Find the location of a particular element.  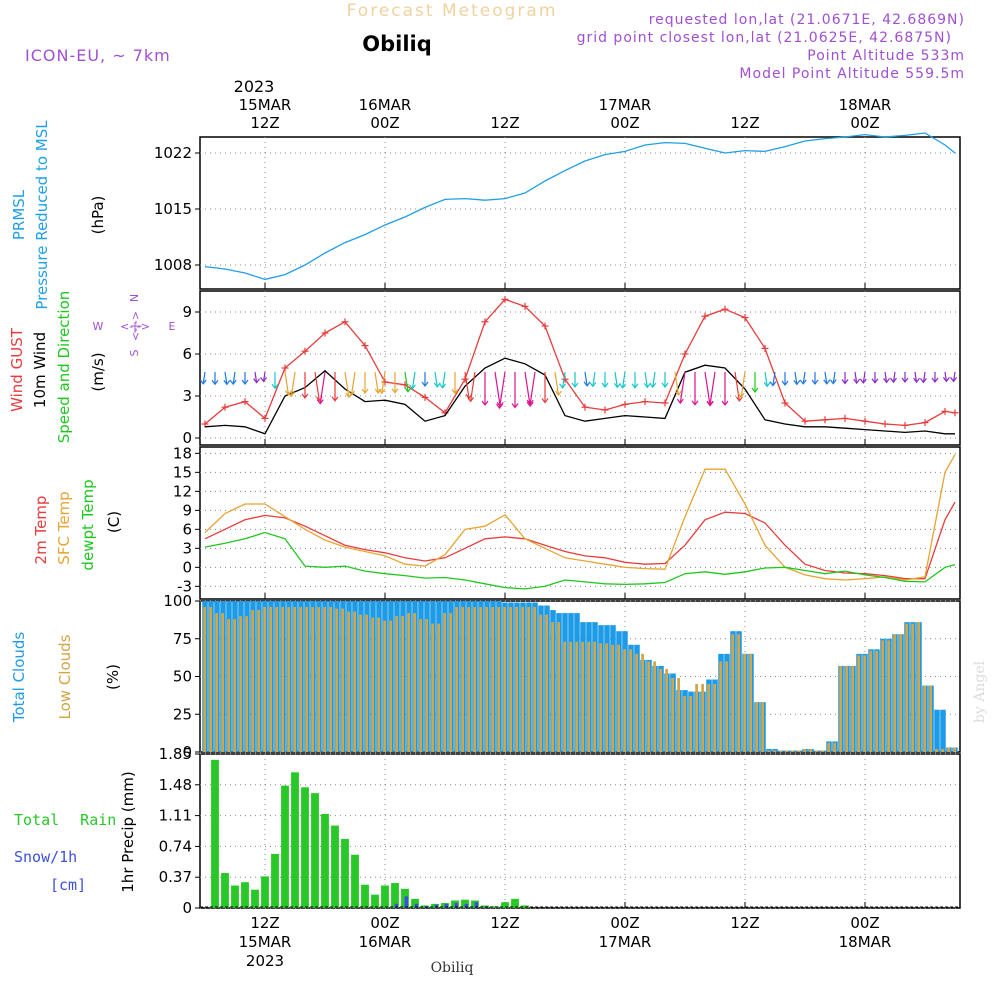

bottom-hour-label: 12Z is located at coordinates (504, 923).